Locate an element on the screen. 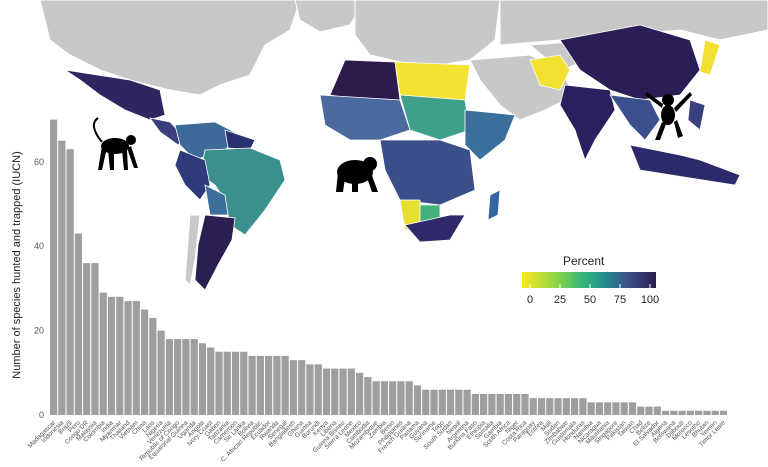  map-guianas is located at coordinates (240, 140).